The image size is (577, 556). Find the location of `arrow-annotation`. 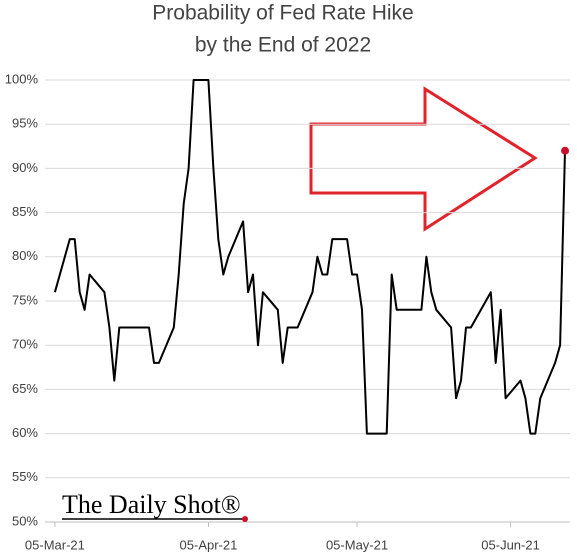

arrow-annotation is located at coordinates (423, 159).